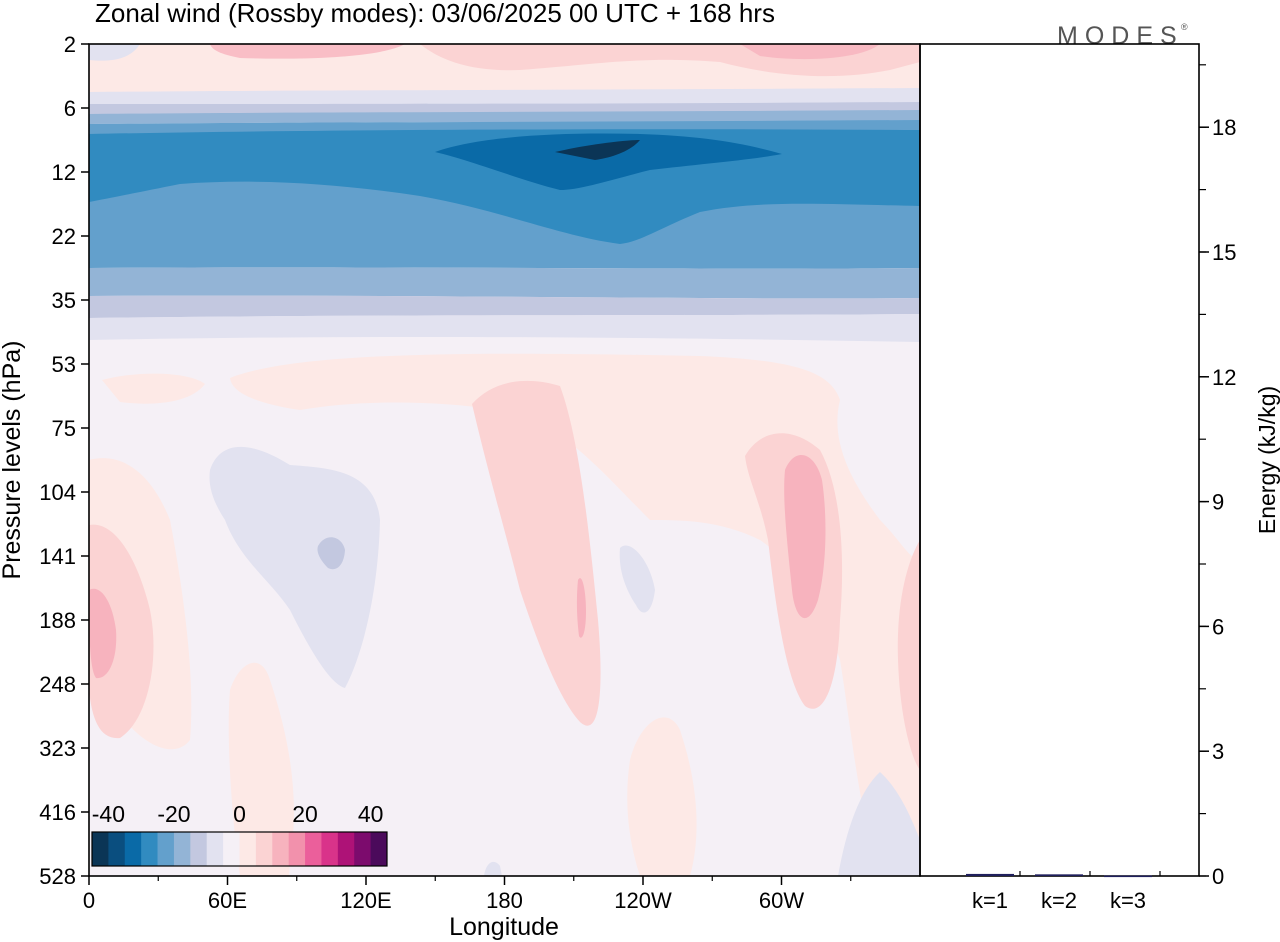  What do you see at coordinates (1218, 751) in the screenshot?
I see `energy-tick-label: 3` at bounding box center [1218, 751].